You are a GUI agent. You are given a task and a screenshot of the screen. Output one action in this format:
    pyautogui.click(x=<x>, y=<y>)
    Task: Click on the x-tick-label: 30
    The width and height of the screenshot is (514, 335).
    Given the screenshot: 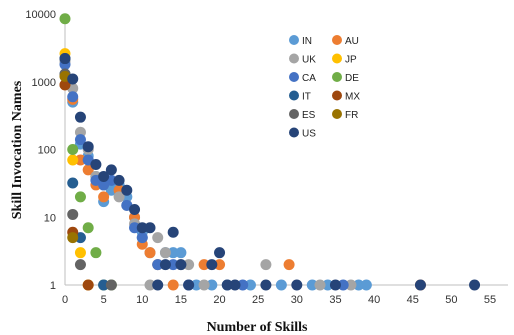 What is the action you would take?
    pyautogui.click(x=297, y=300)
    